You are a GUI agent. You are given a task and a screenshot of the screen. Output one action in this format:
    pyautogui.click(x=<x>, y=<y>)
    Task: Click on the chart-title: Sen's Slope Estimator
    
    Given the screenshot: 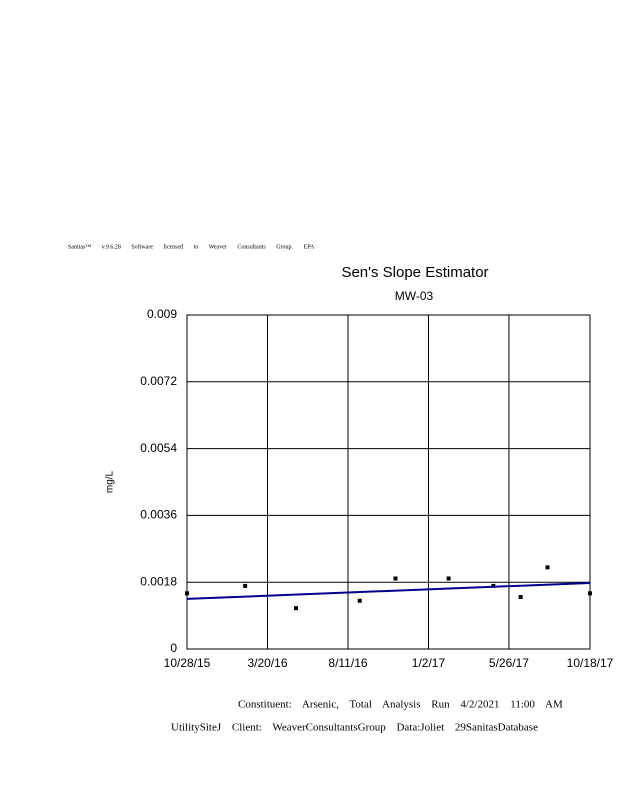 What is the action you would take?
    pyautogui.click(x=414, y=272)
    